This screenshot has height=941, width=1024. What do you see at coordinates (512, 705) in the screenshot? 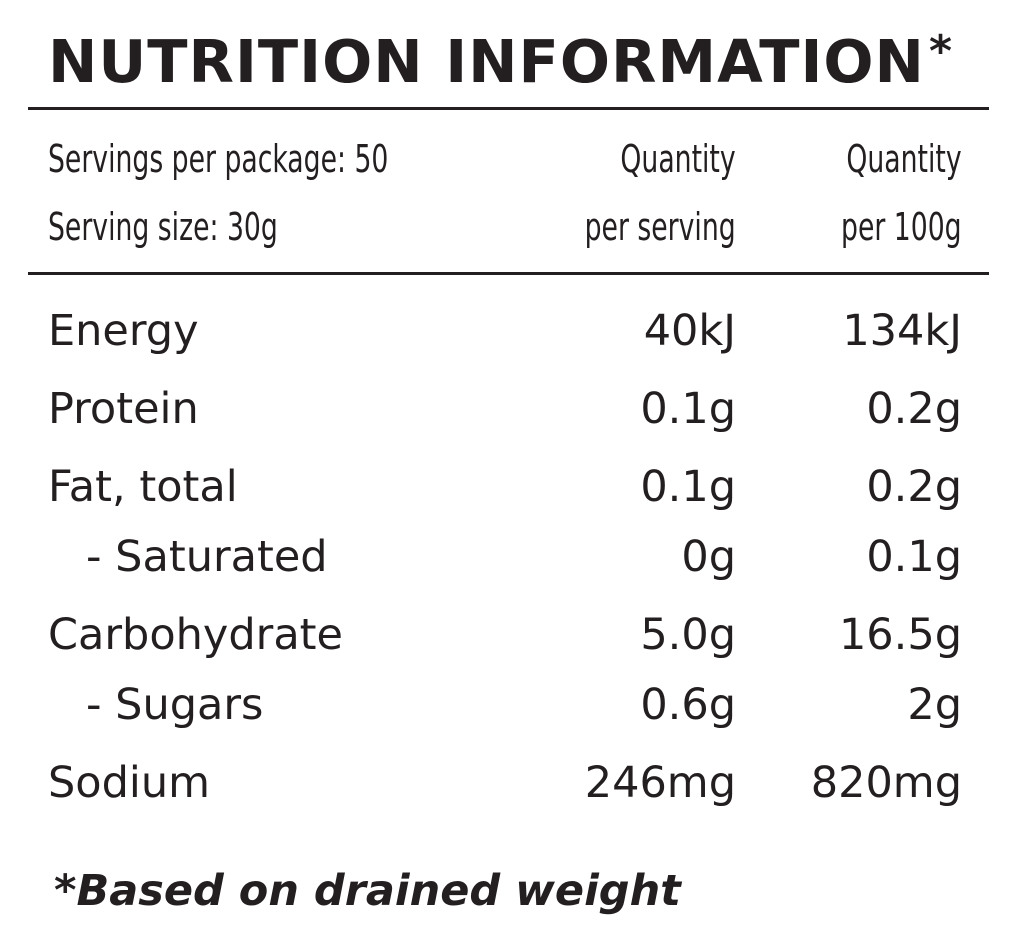
I see `nutrient-row-sugars: - Sugars 0.6g 2g` at bounding box center [512, 705].